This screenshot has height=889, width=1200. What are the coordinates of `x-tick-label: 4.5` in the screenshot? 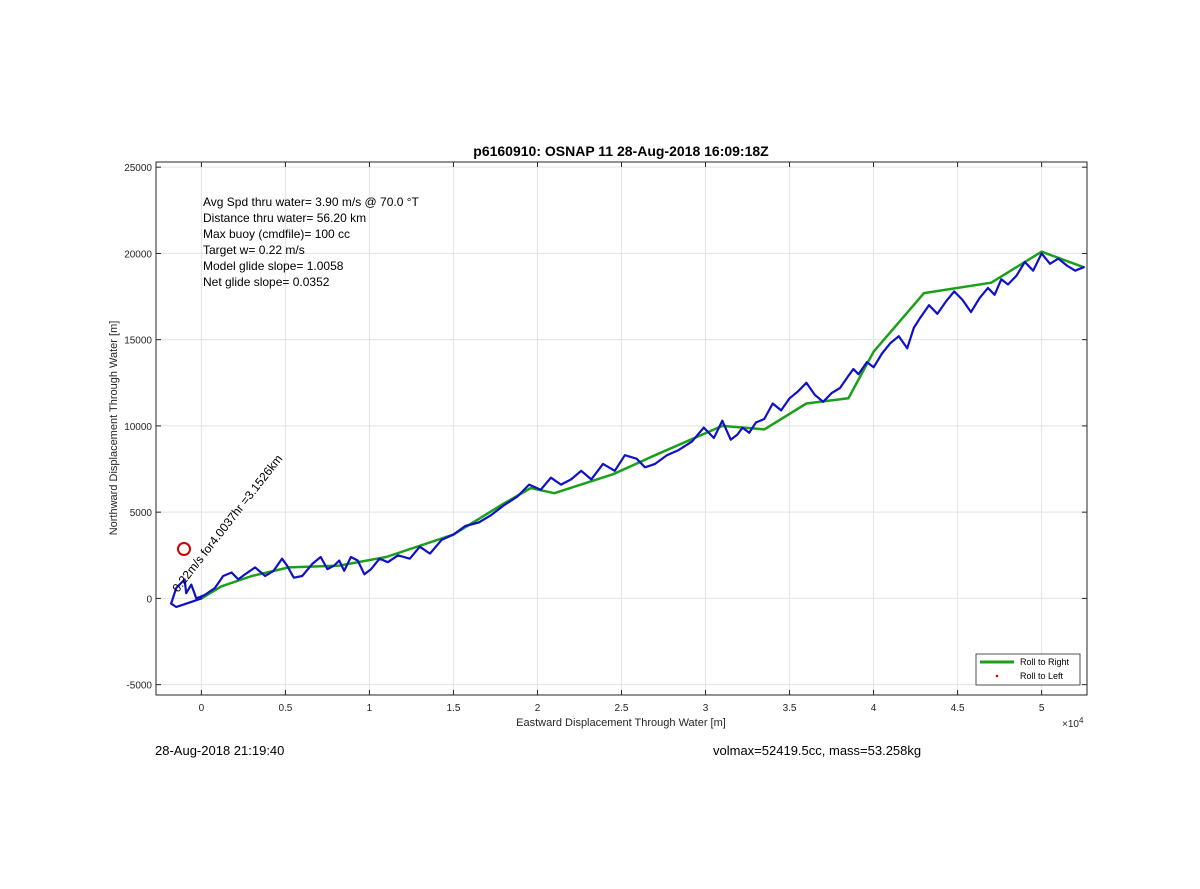 It's located at (958, 708).